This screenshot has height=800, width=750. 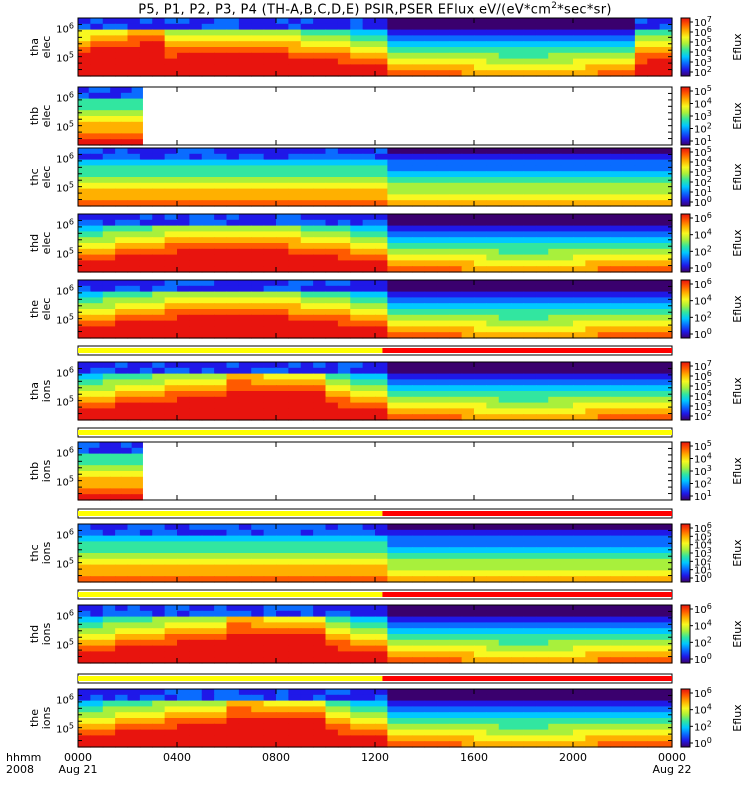 I want to click on panel-label-probe: tha, so click(x=34, y=391).